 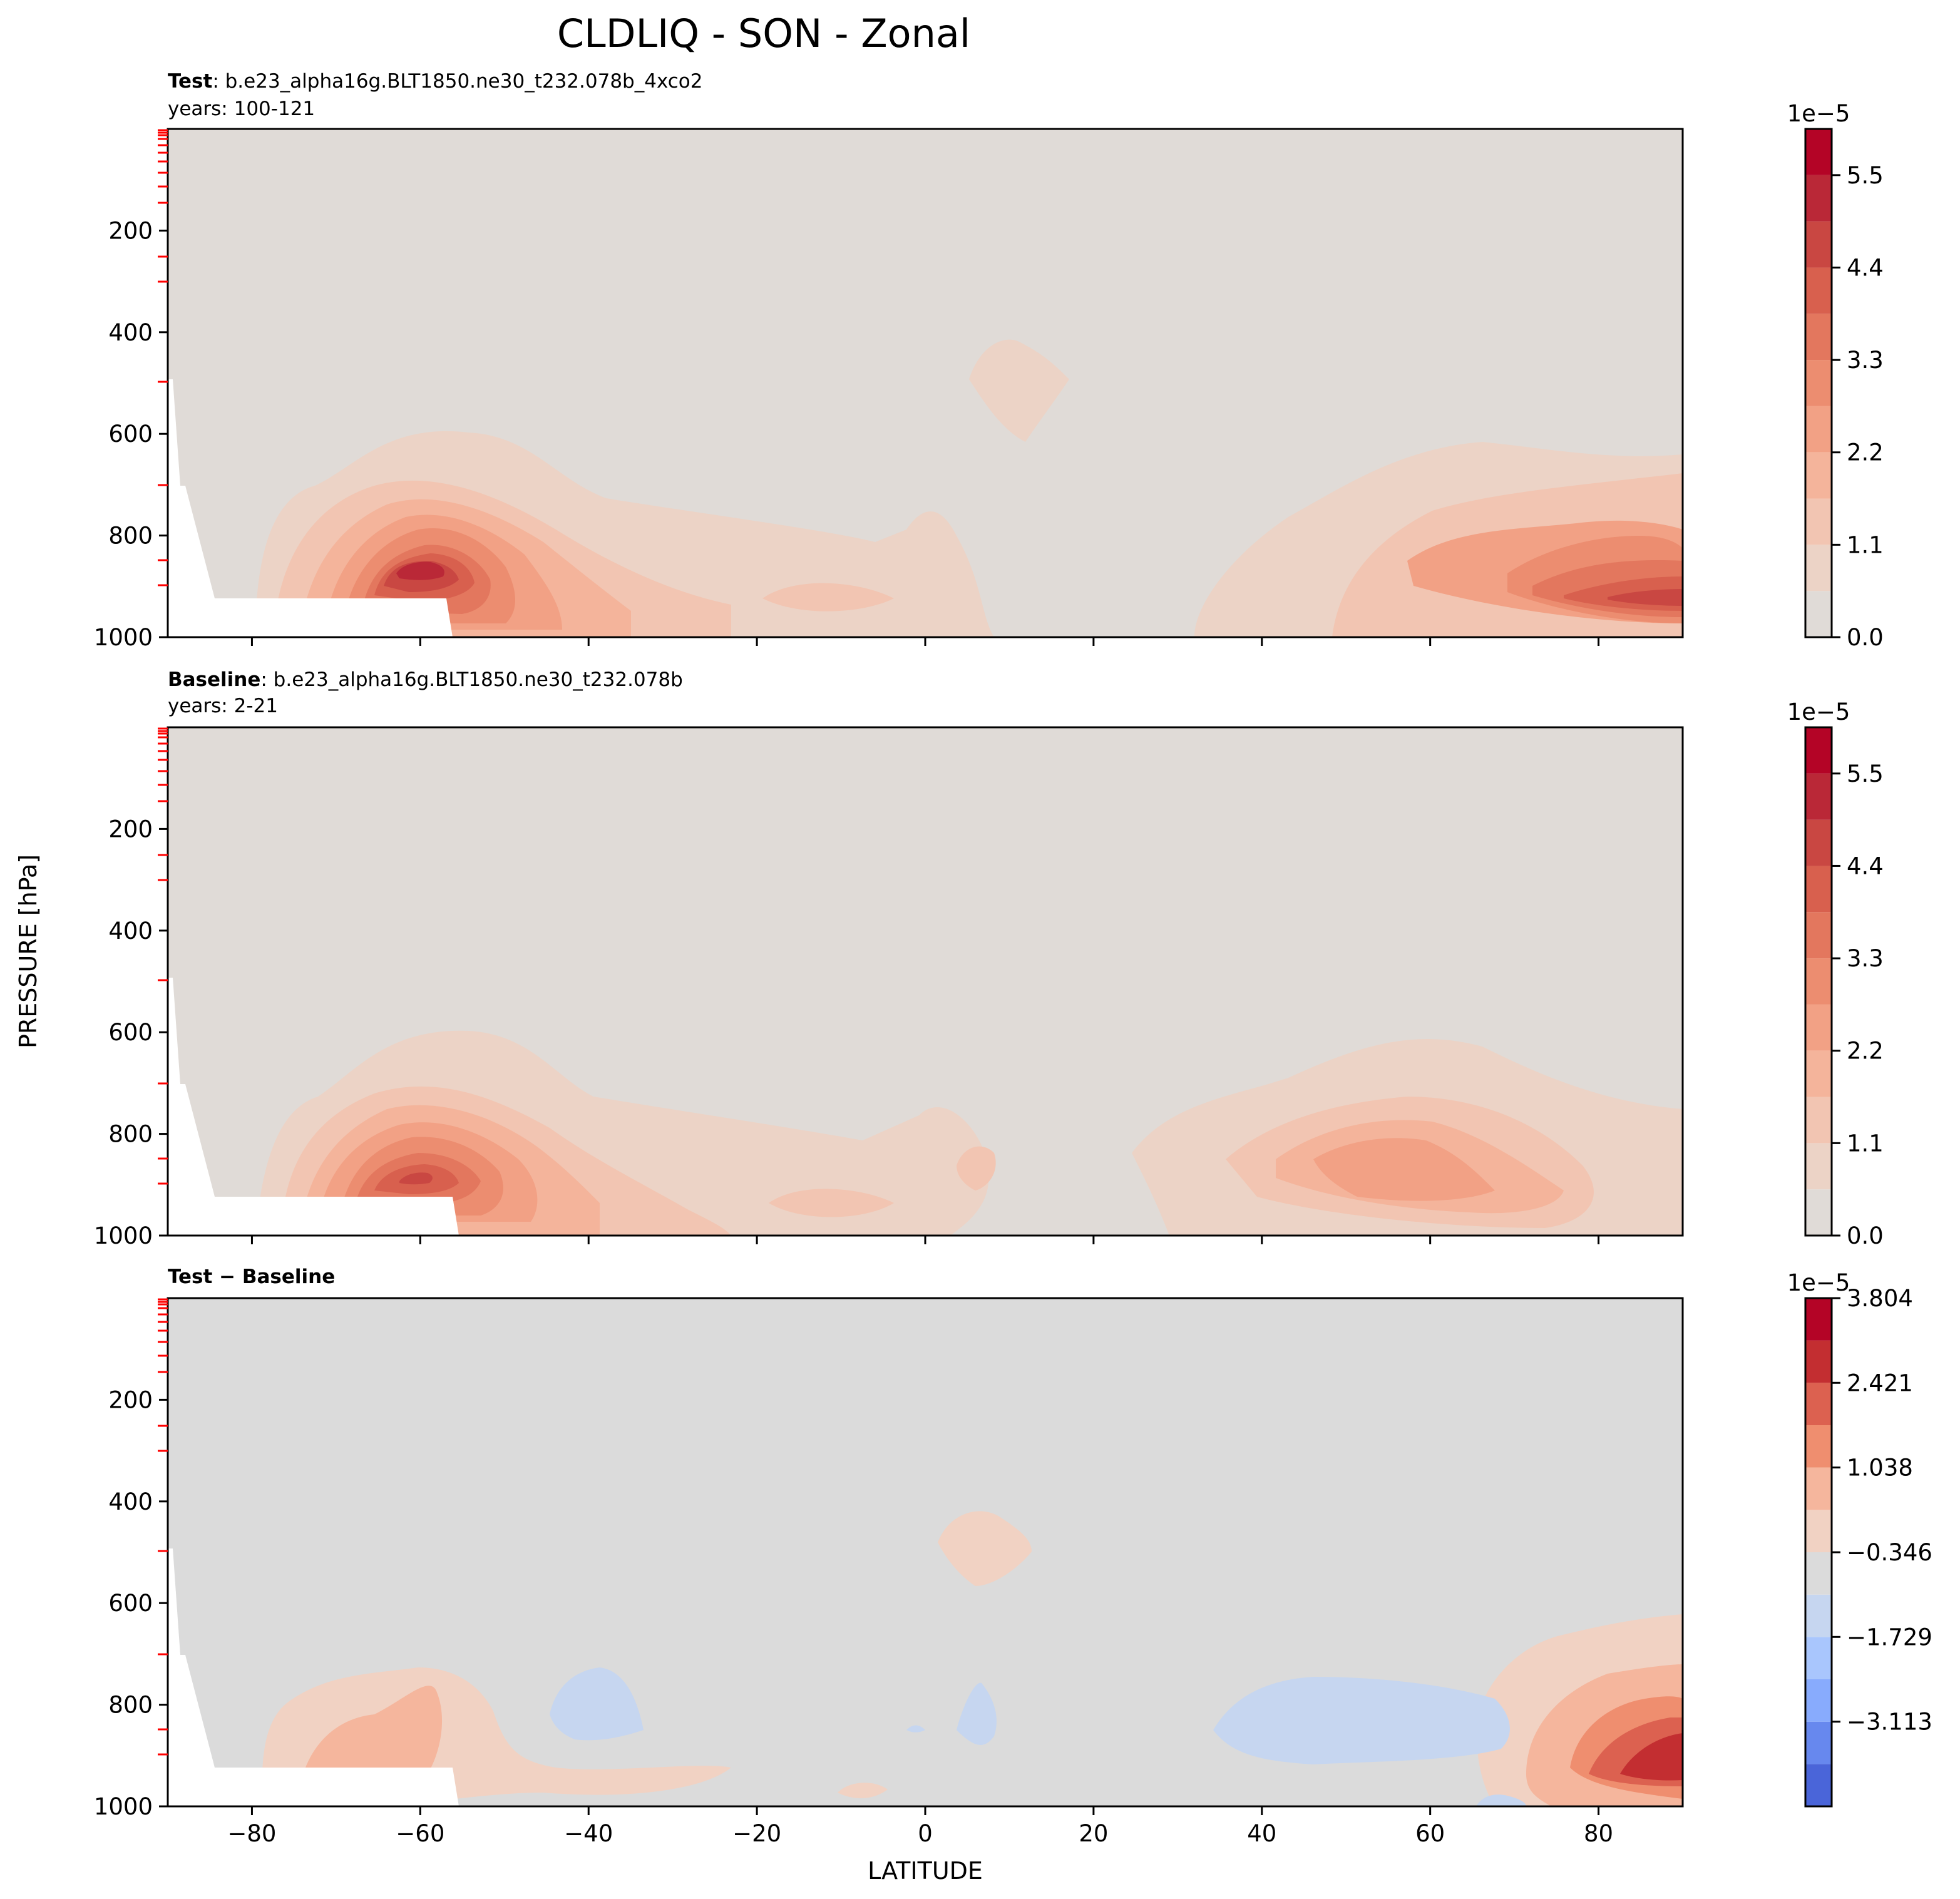 What do you see at coordinates (597, 1704) in the screenshot?
I see `diff-level-neg1a` at bounding box center [597, 1704].